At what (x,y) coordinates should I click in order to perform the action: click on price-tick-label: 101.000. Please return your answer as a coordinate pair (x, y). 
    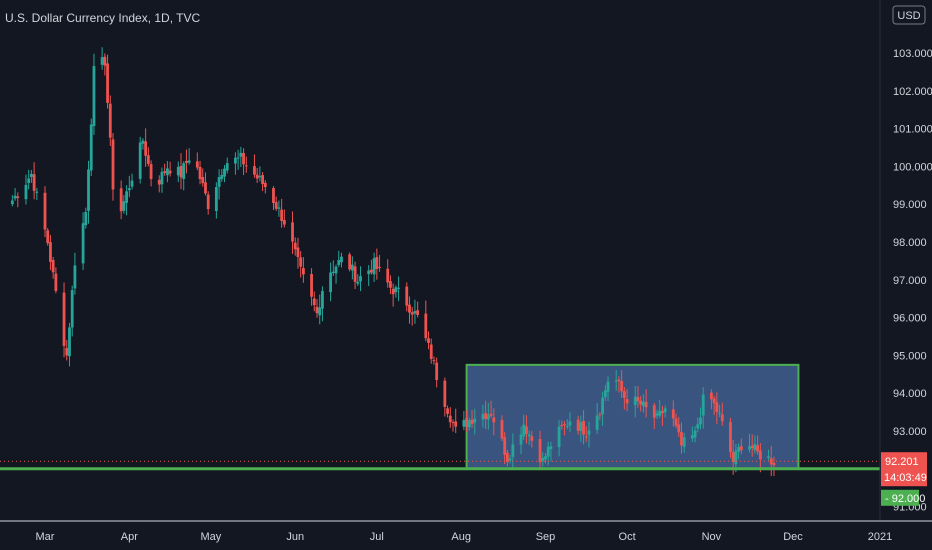
    Looking at the image, I should click on (912, 130).